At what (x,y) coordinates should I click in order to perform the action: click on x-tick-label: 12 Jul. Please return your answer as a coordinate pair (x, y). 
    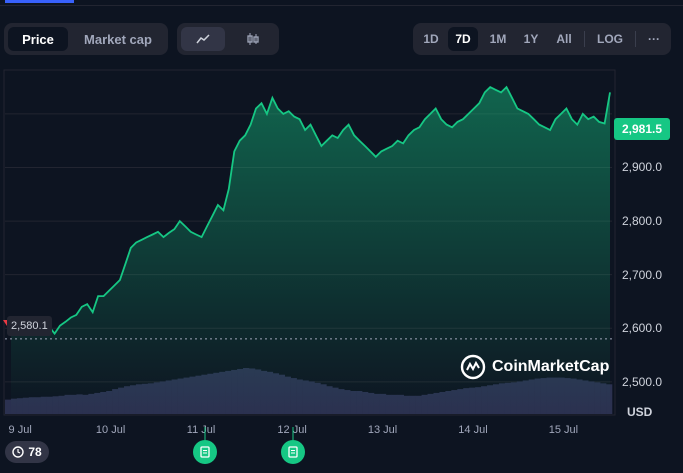
    Looking at the image, I should click on (292, 430).